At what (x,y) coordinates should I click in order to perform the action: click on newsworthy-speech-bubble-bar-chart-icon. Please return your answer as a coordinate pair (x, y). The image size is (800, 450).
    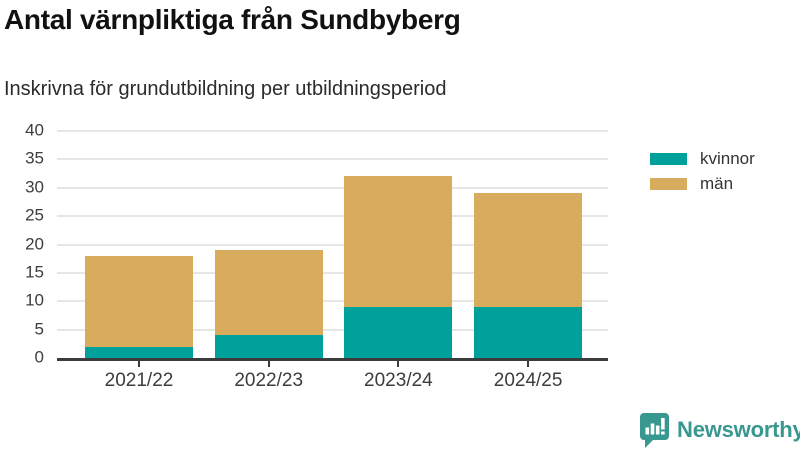
    Looking at the image, I should click on (654, 430).